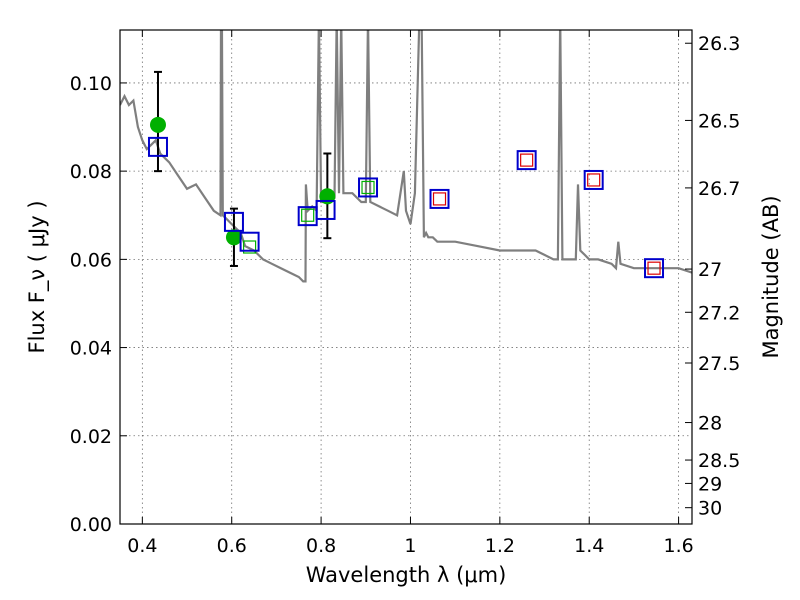 Image resolution: width=800 pixels, height=600 pixels. What do you see at coordinates (410, 546) in the screenshot?
I see `x-tick-label: 1` at bounding box center [410, 546].